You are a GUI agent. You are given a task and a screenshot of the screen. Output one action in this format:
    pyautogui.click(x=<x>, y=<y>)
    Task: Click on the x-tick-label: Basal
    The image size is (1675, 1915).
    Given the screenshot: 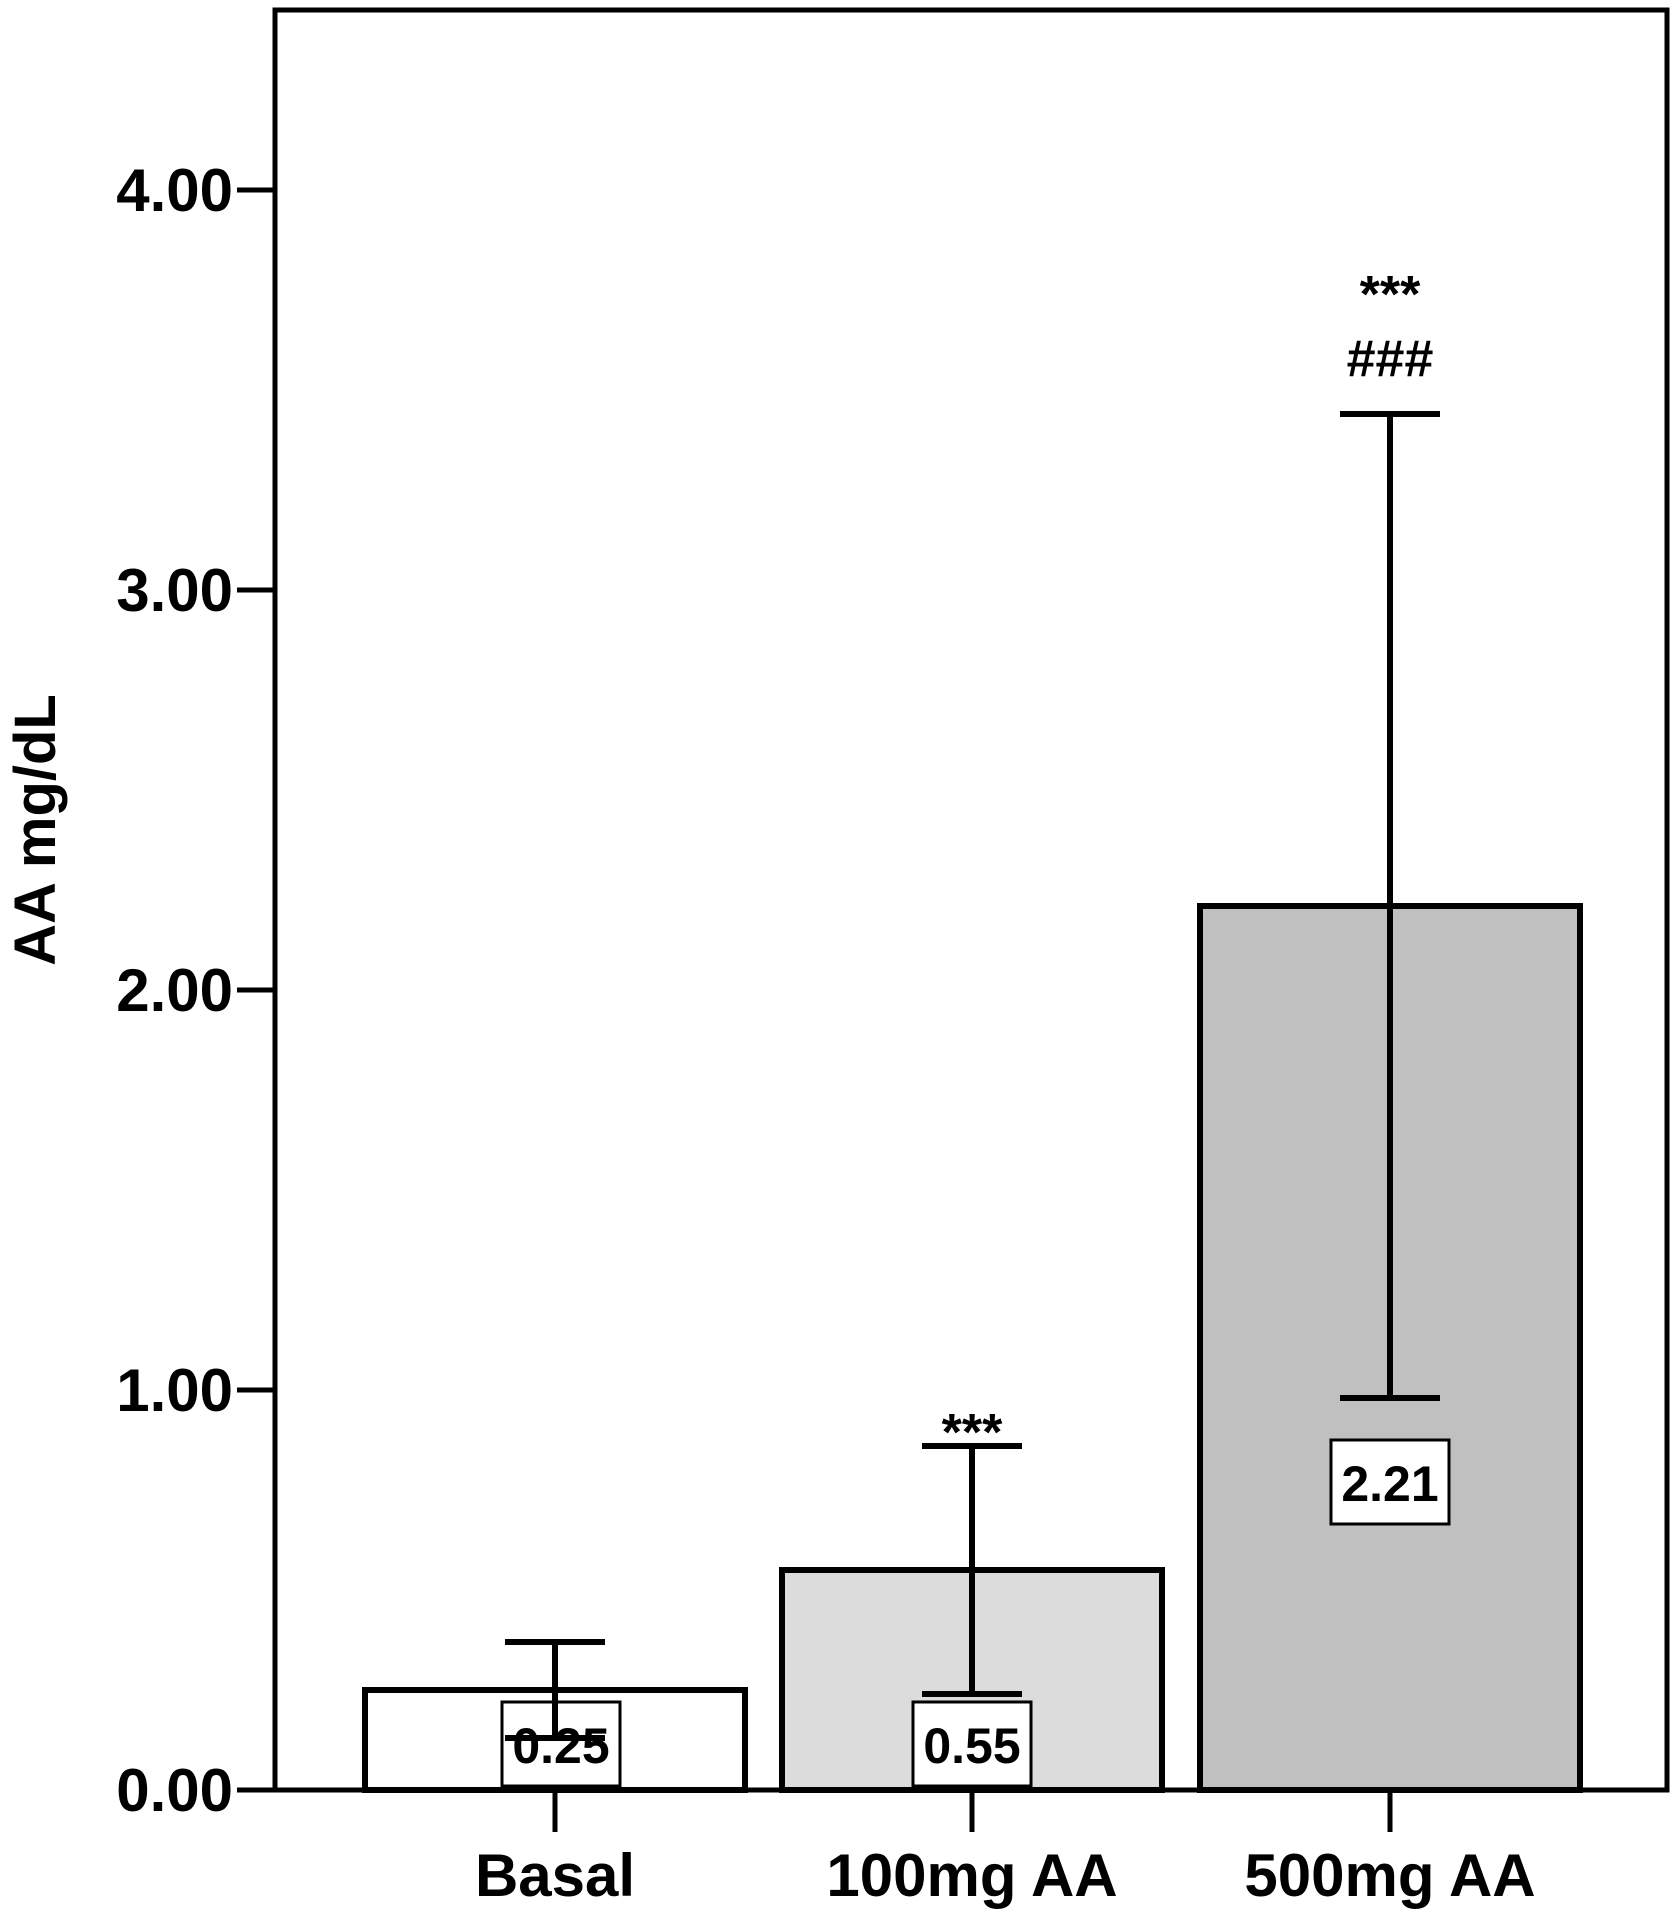 What is the action you would take?
    pyautogui.click(x=555, y=1875)
    